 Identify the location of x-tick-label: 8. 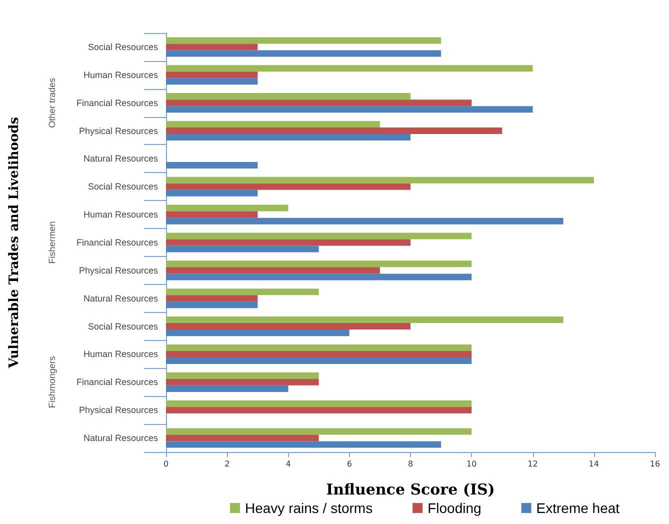
(411, 464).